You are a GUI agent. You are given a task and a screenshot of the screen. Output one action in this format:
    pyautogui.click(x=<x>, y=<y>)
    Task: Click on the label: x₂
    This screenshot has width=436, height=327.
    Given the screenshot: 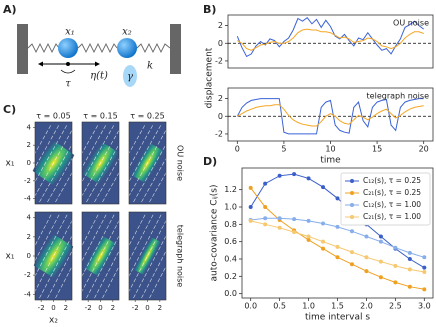 What is the action you would take?
    pyautogui.click(x=127, y=32)
    